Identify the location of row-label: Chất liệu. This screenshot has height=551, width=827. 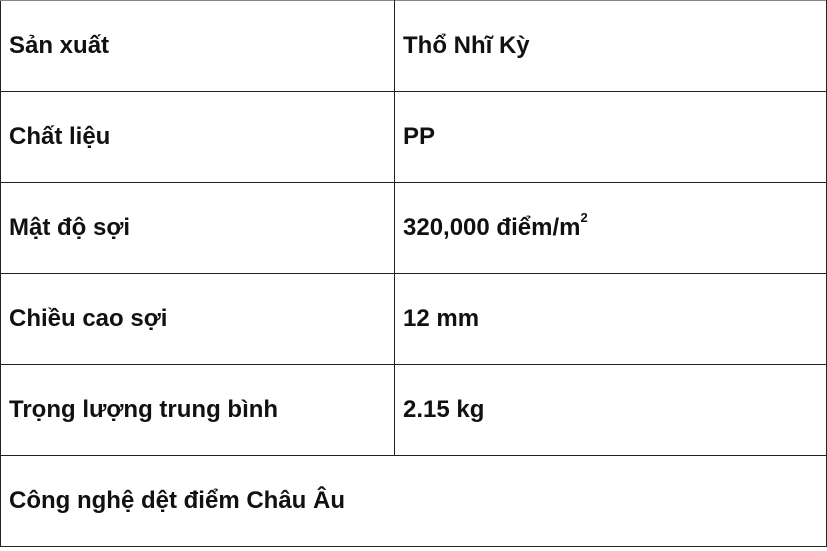
(197, 137).